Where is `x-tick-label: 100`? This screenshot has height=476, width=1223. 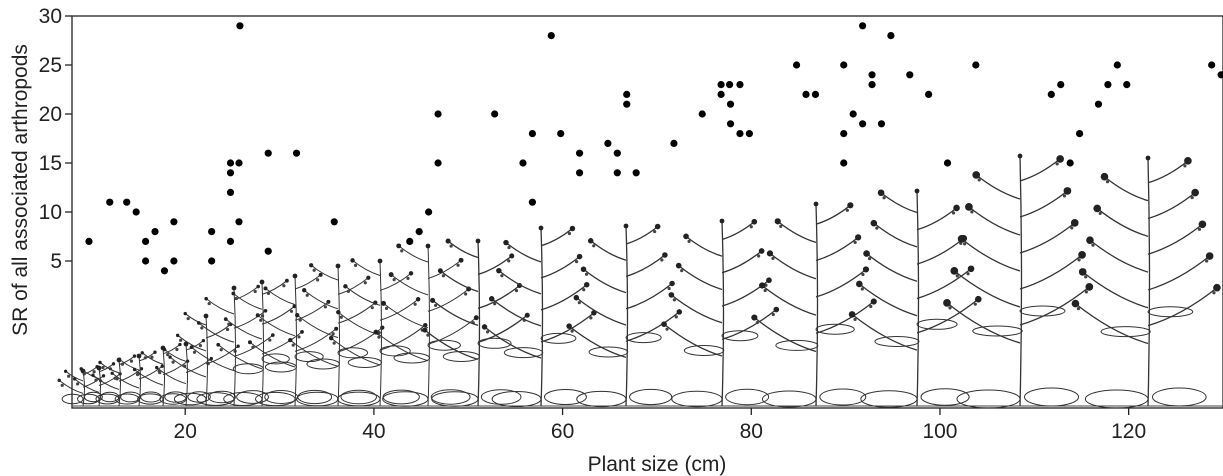 x-tick-label: 100 is located at coordinates (939, 431).